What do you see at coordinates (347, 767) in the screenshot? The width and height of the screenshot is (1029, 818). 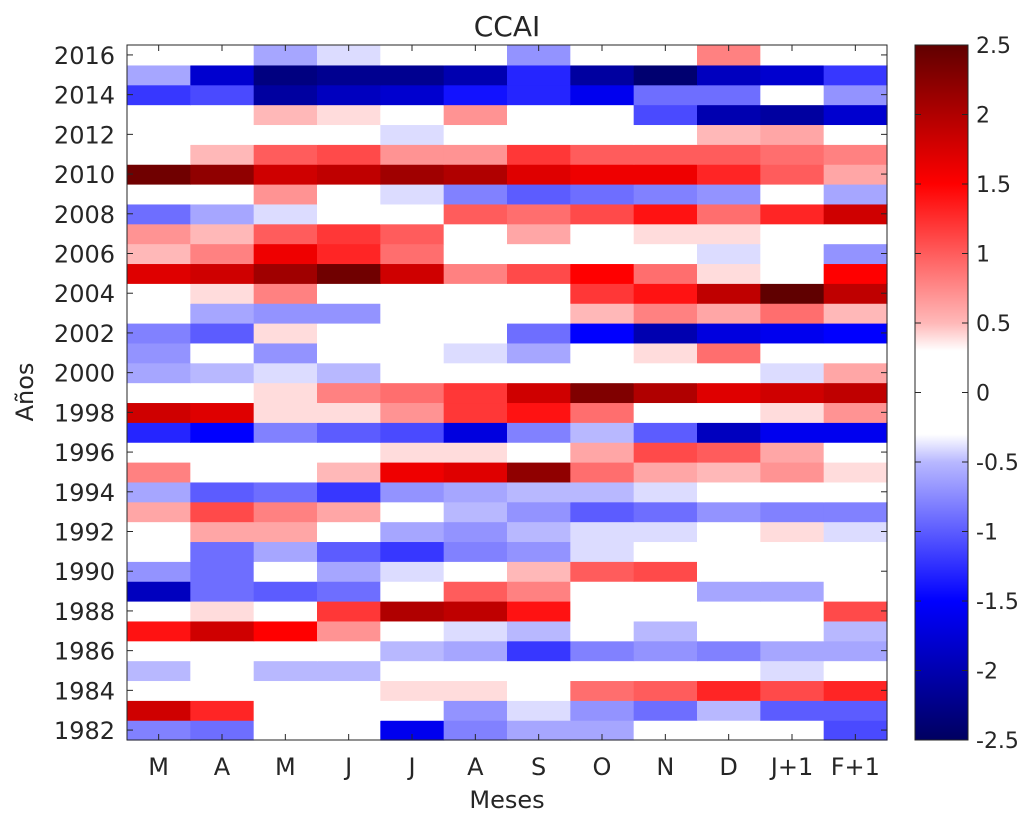 I see `x-tick-label: J` at bounding box center [347, 767].